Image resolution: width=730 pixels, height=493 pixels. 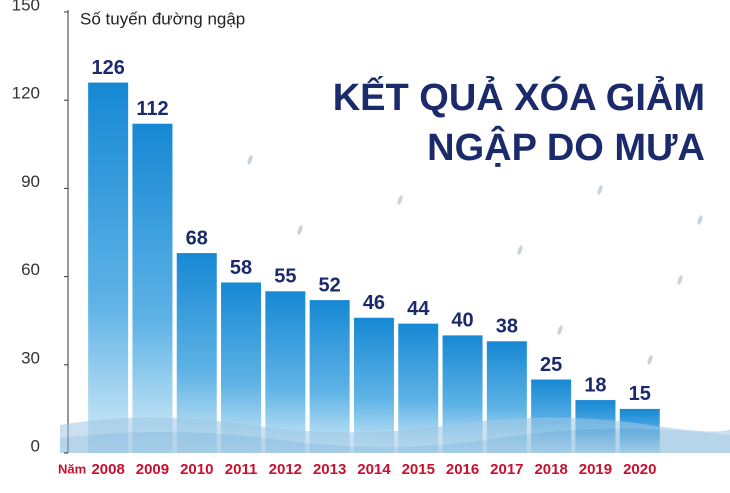 I want to click on x-tick-label: 2020, so click(x=639, y=469).